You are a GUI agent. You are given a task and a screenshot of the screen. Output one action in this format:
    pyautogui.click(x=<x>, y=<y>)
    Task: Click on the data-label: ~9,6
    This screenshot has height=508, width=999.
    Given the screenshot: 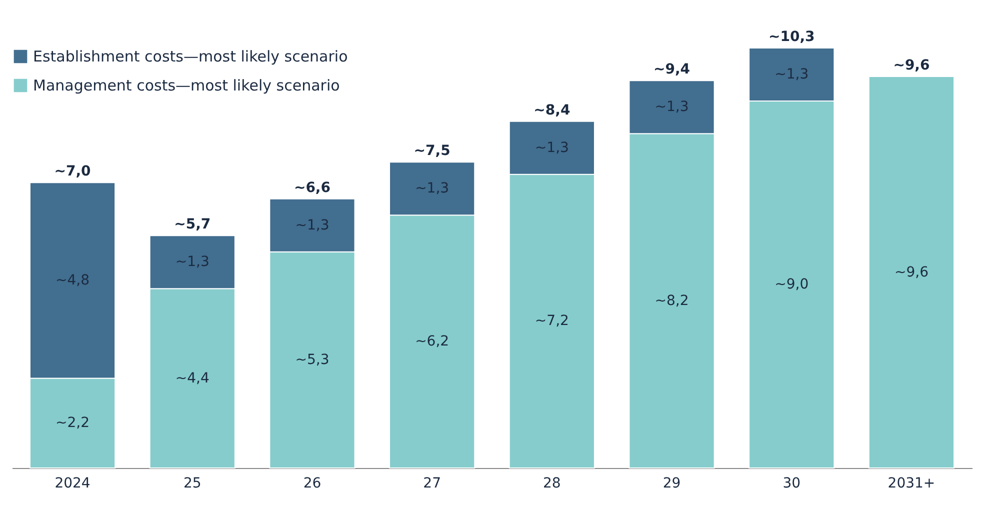 What is the action you would take?
    pyautogui.click(x=911, y=272)
    